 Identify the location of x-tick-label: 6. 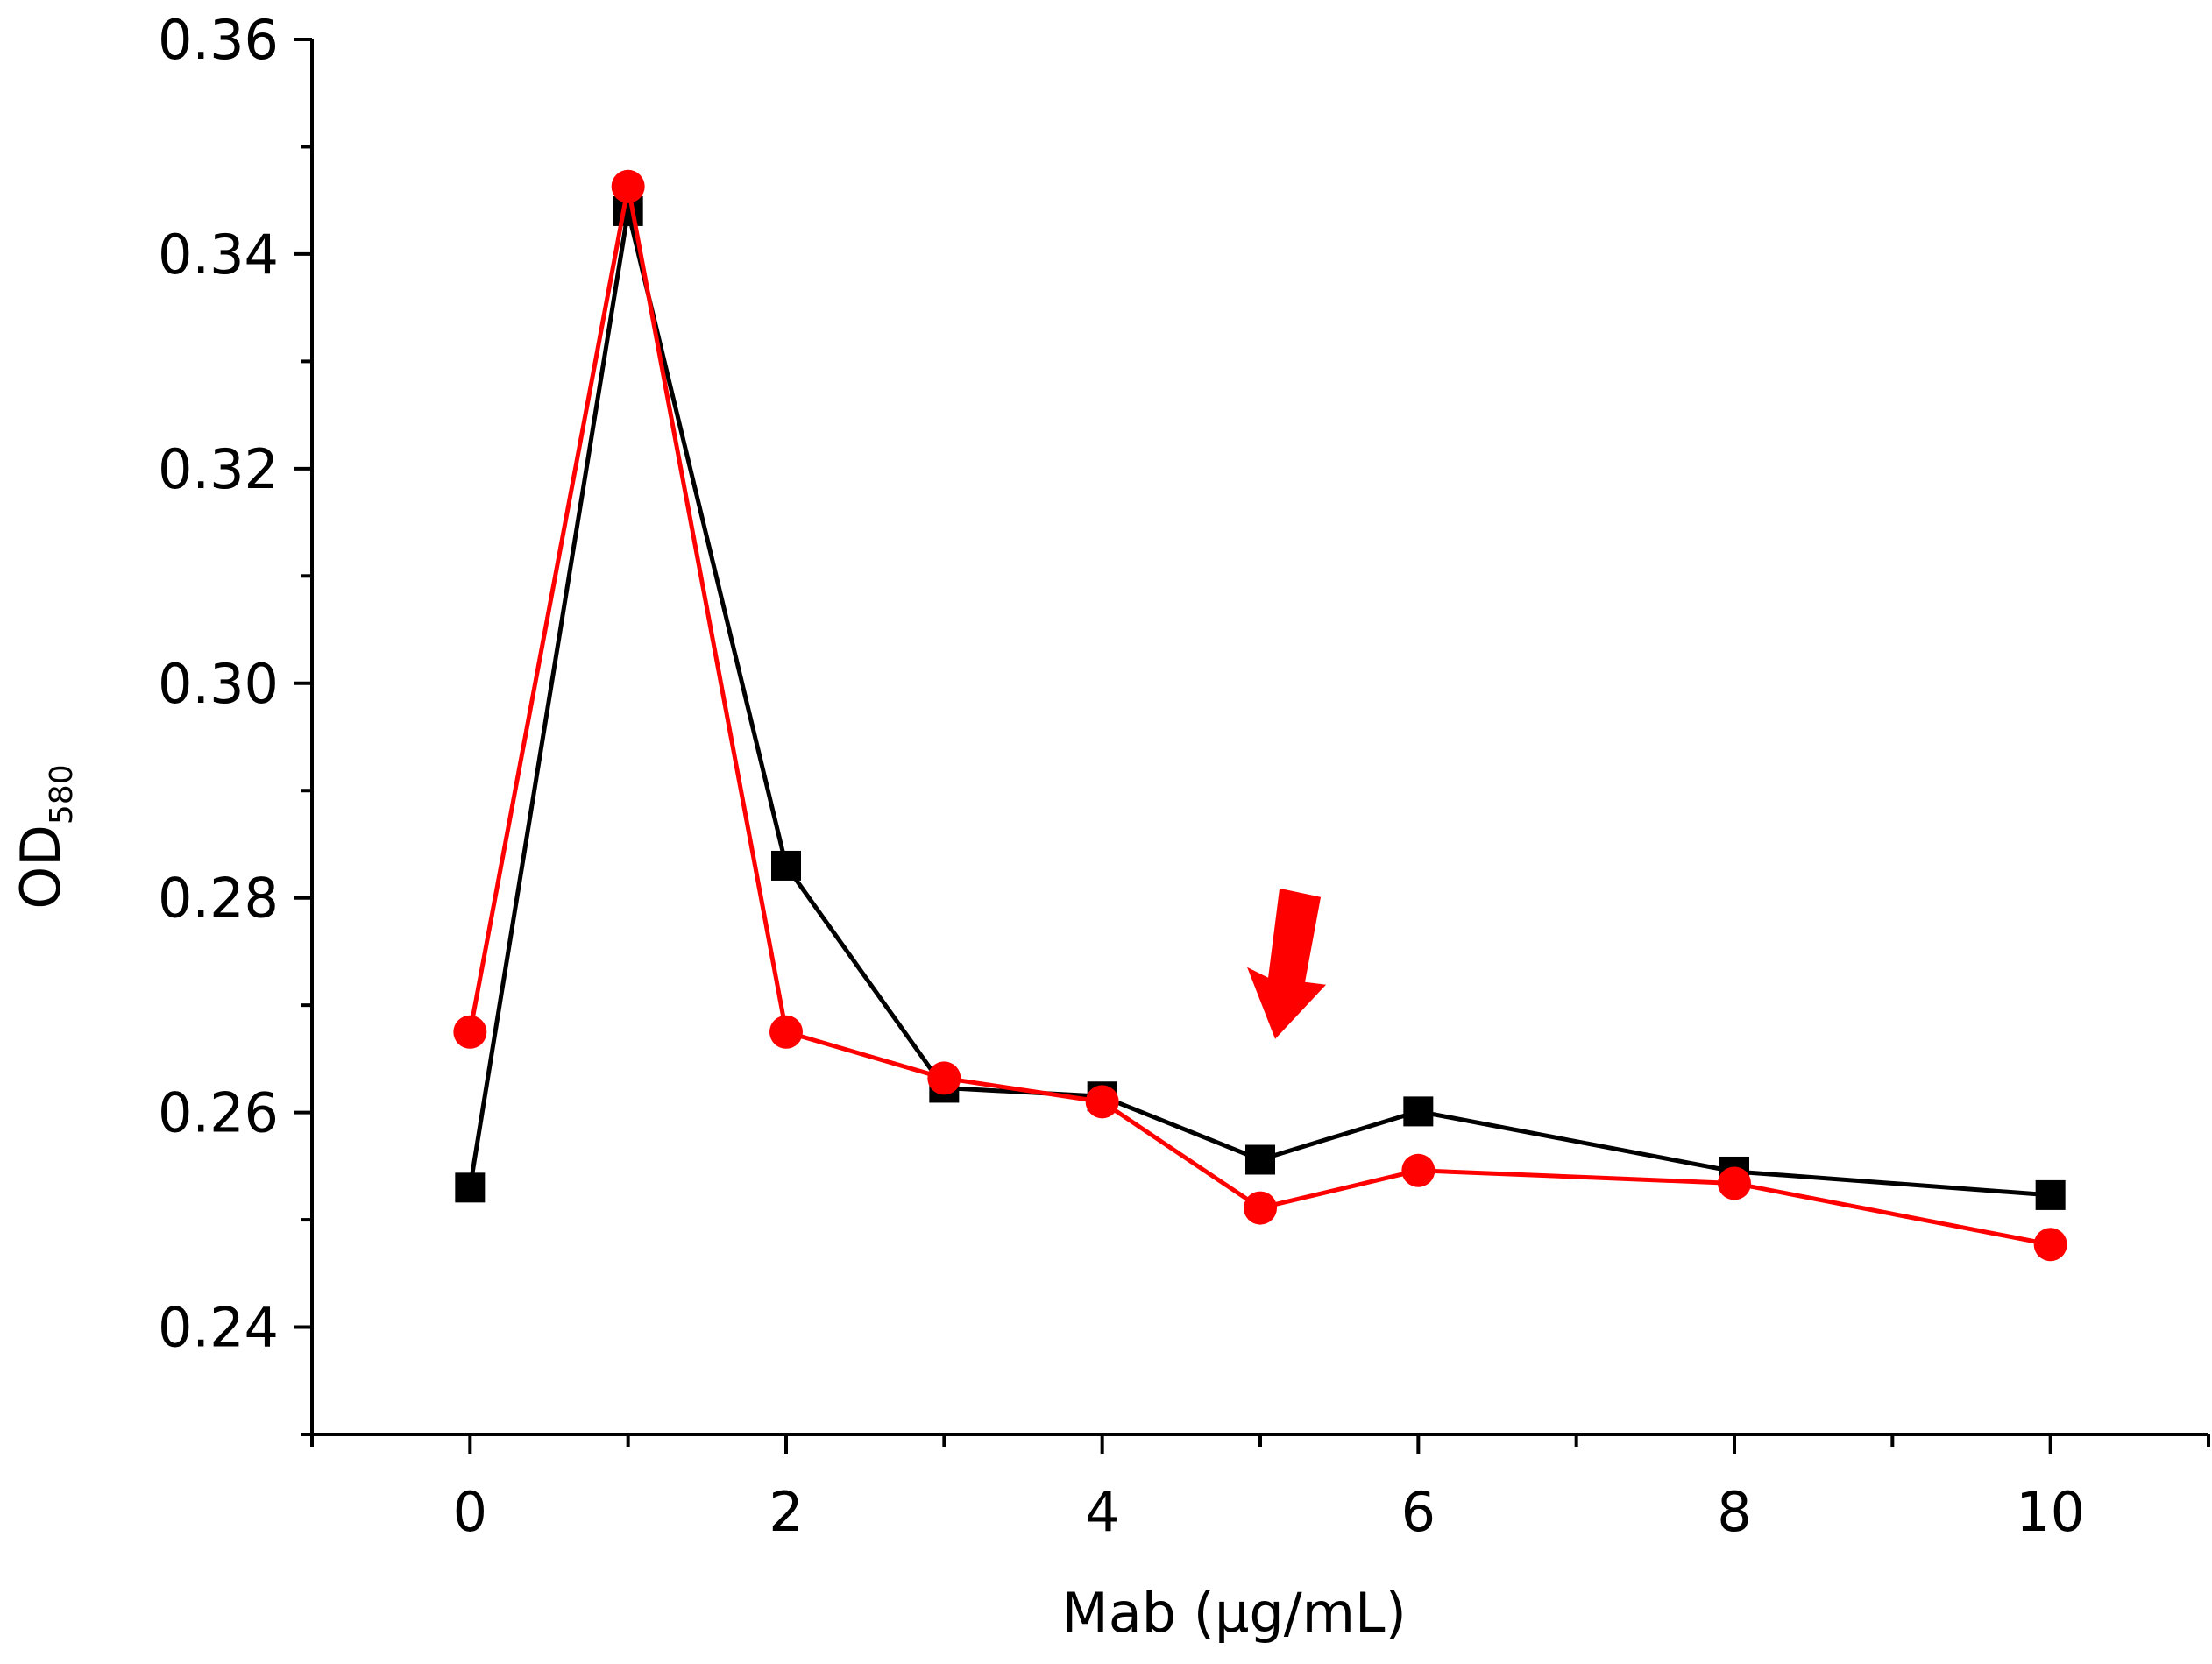
(1418, 1512).